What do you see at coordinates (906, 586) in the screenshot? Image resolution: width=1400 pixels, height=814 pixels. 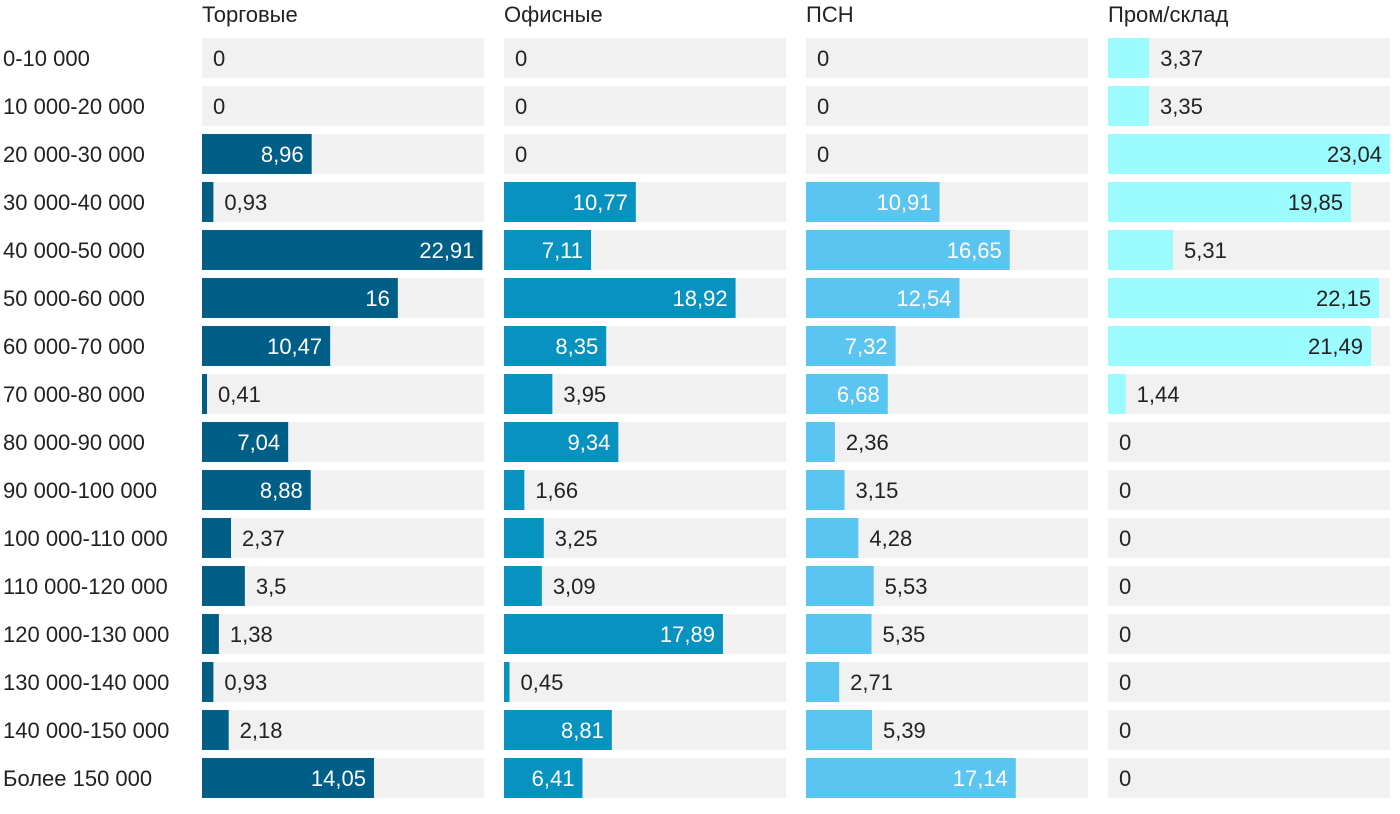 I see `value-label: 5,53` at bounding box center [906, 586].